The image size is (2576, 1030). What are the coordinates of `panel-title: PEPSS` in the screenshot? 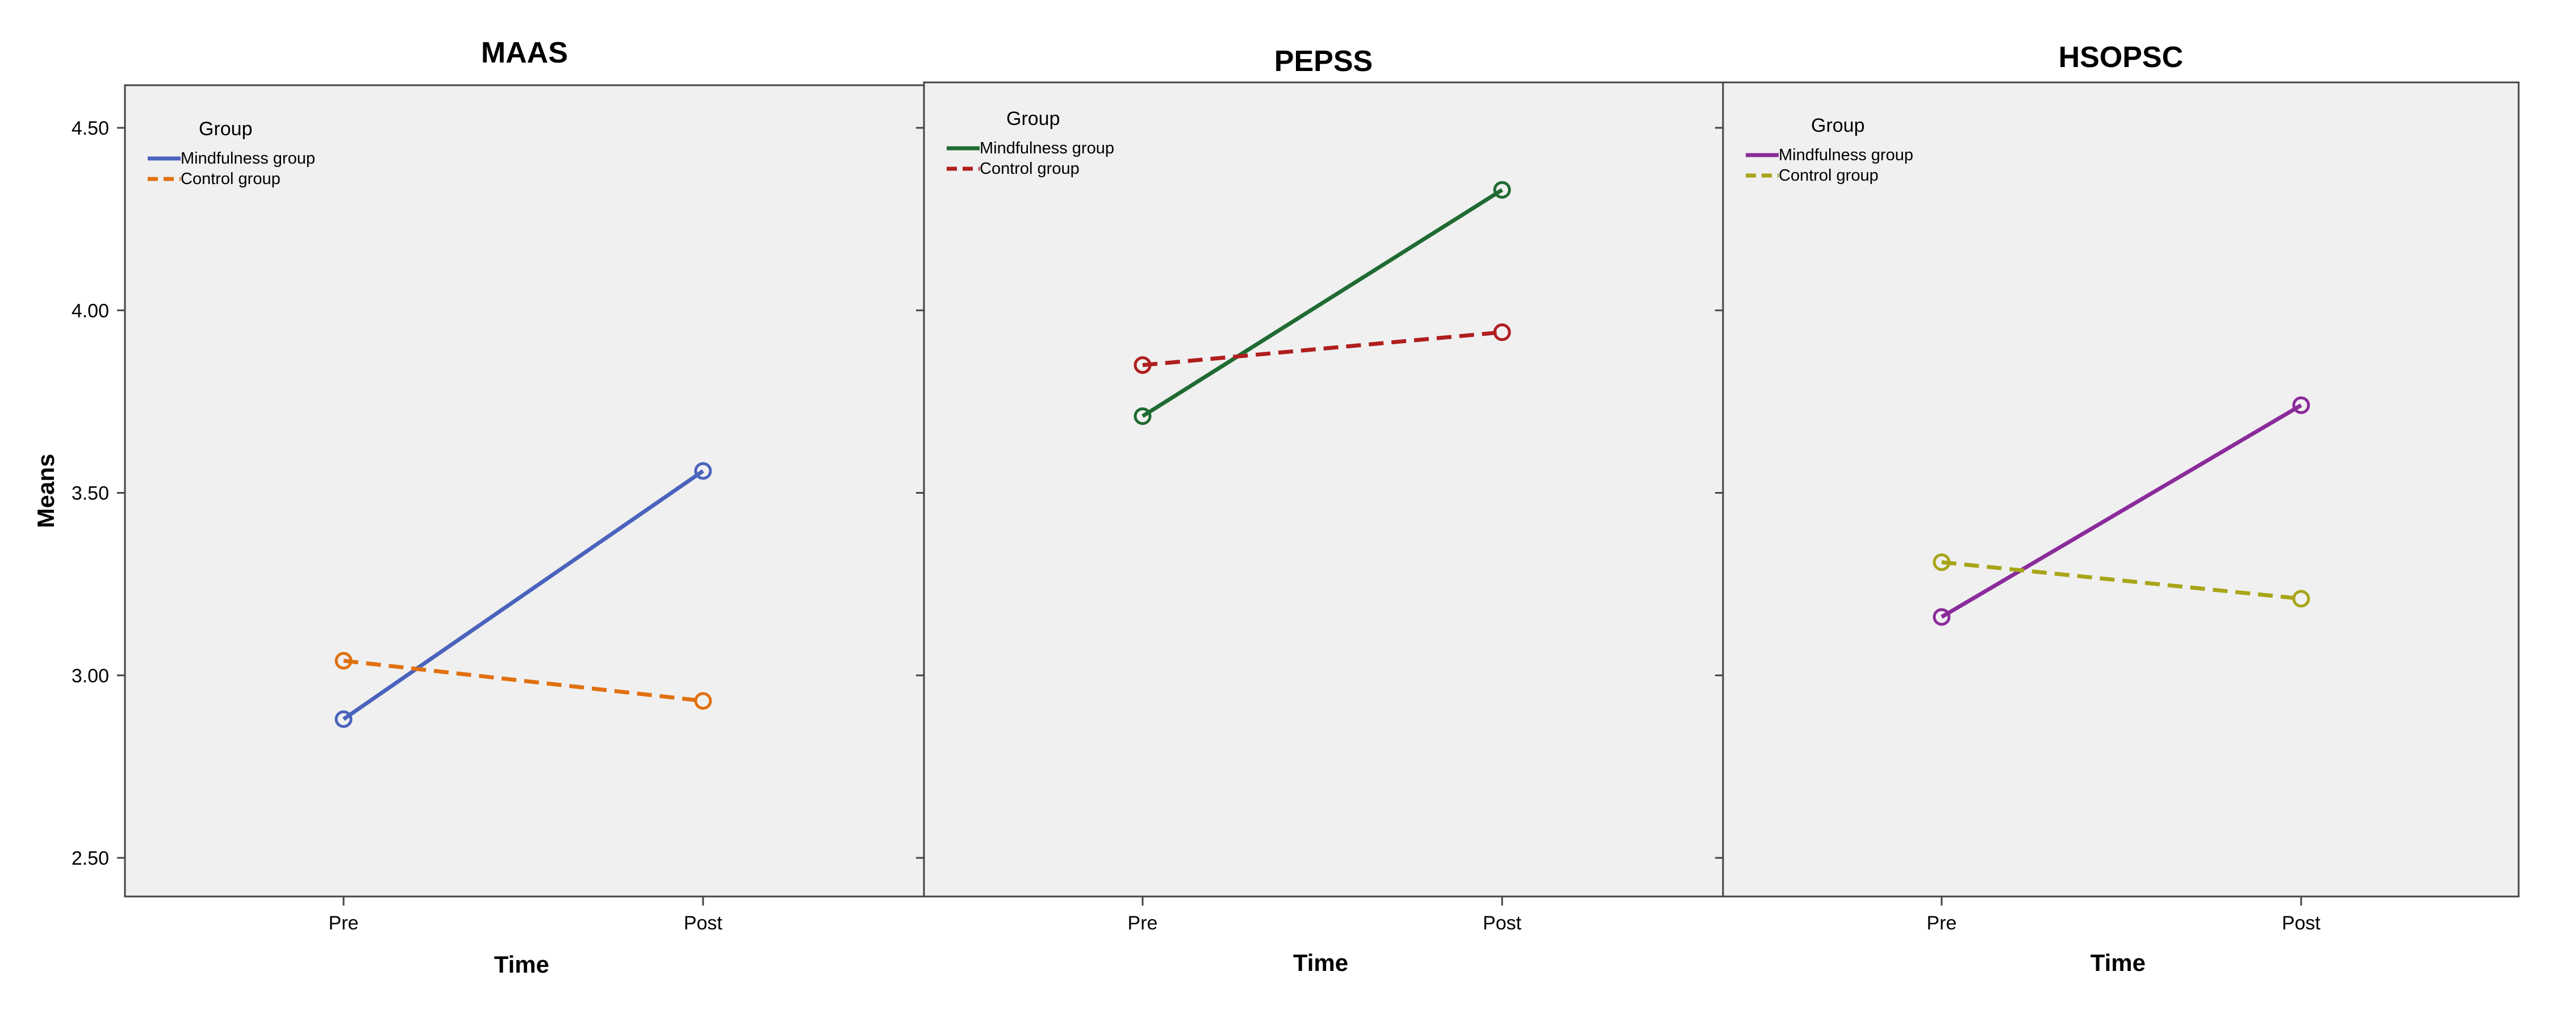 It's located at (1323, 61).